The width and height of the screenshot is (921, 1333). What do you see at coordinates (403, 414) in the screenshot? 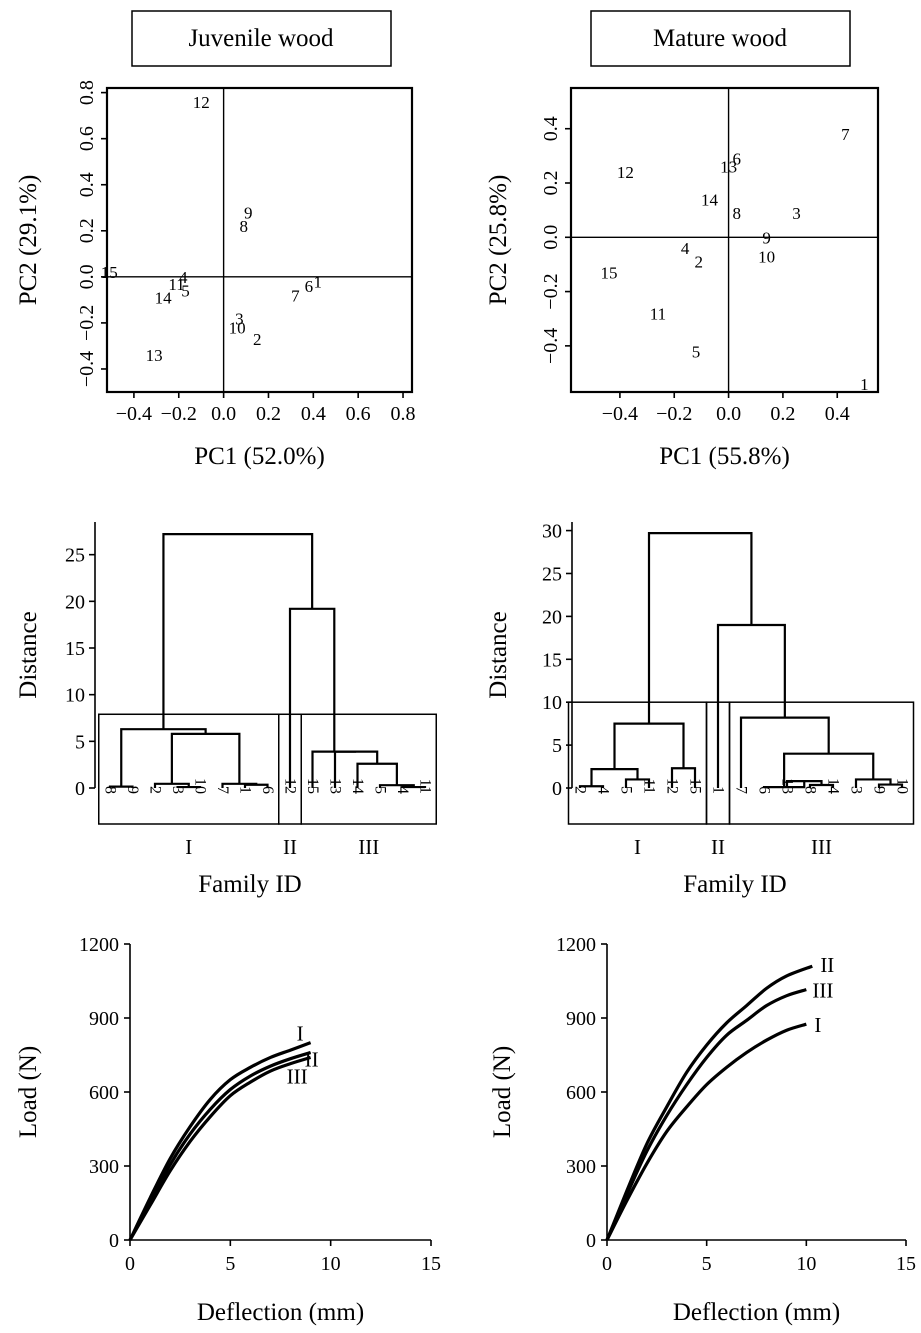
I see `x-tick-label: 0.8` at bounding box center [403, 414].